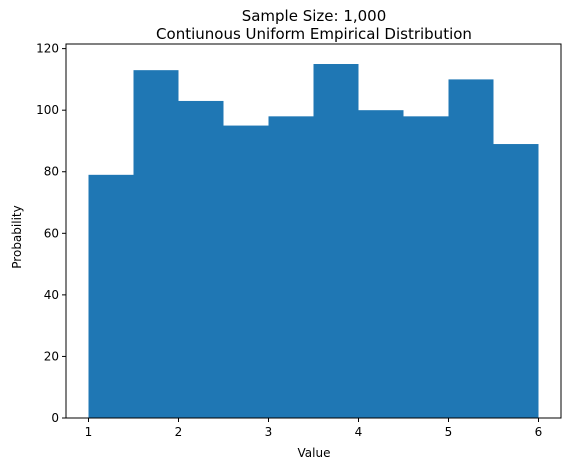 The width and height of the screenshot is (571, 470). What do you see at coordinates (47, 110) in the screenshot?
I see `y-tick-label: 100` at bounding box center [47, 110].